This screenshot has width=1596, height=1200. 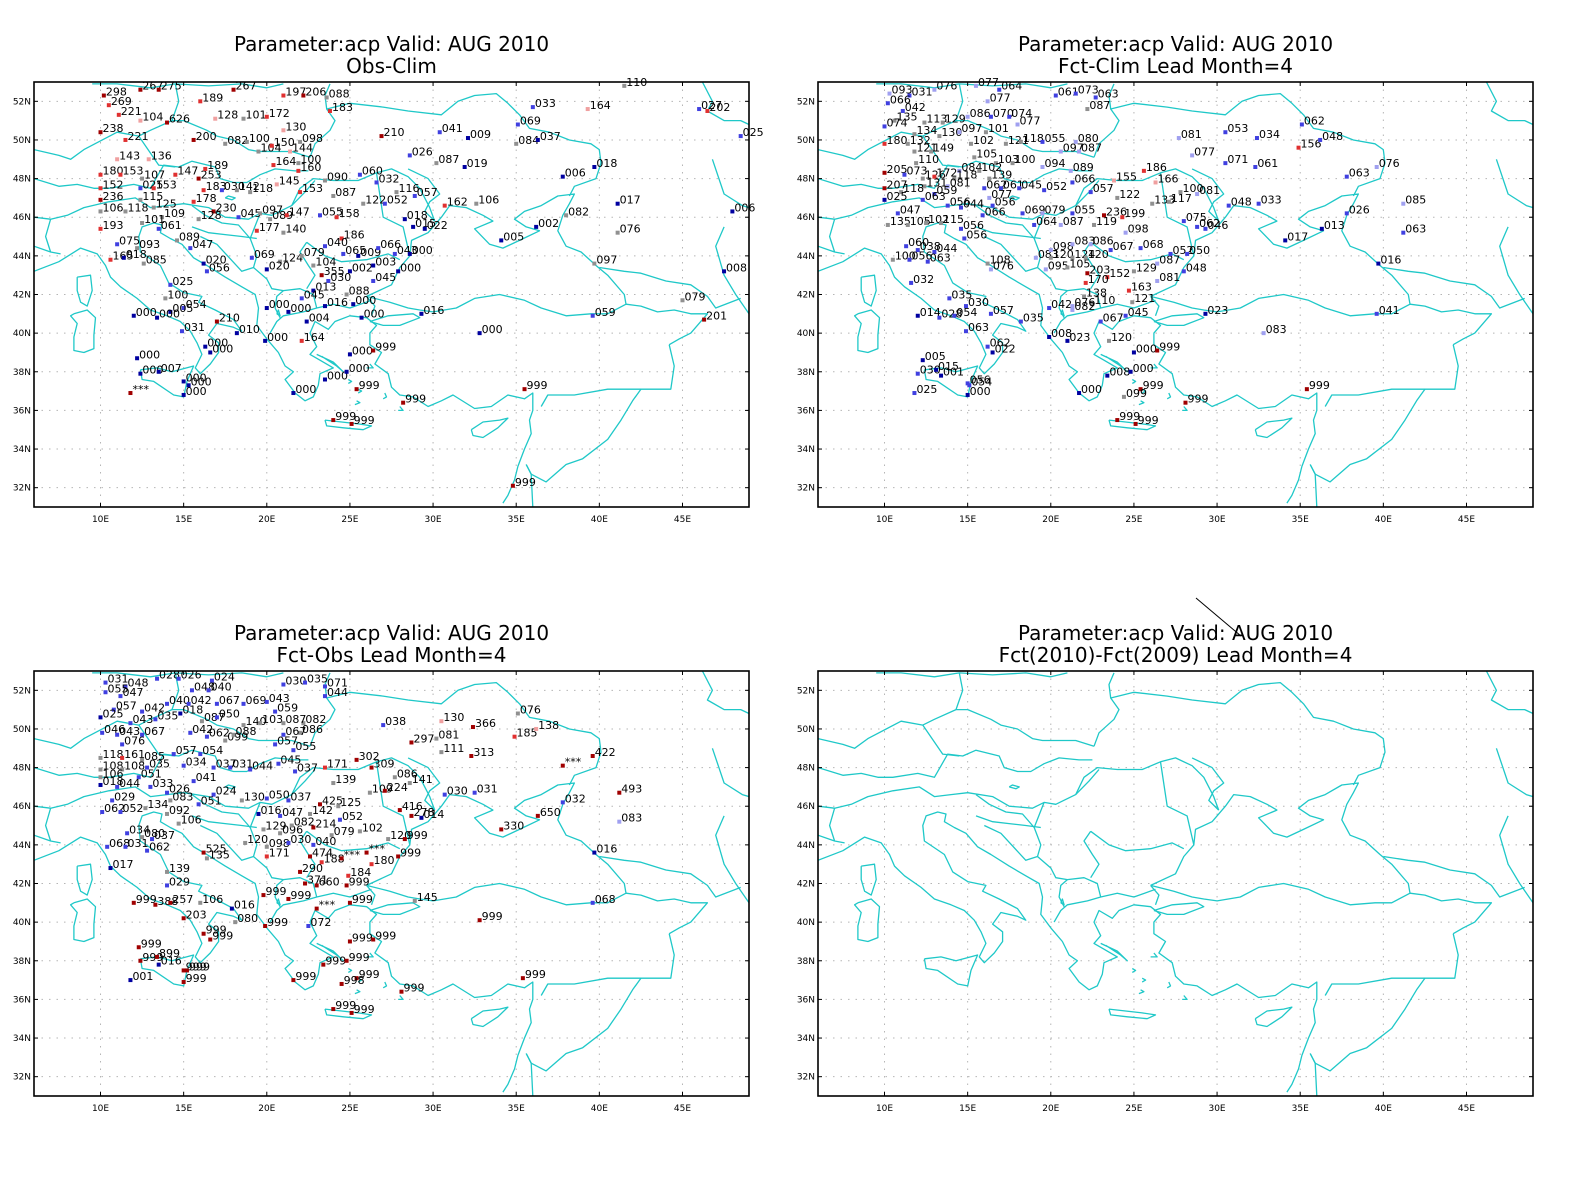 I want to click on y-tick-label: 32N, so click(x=22, y=489).